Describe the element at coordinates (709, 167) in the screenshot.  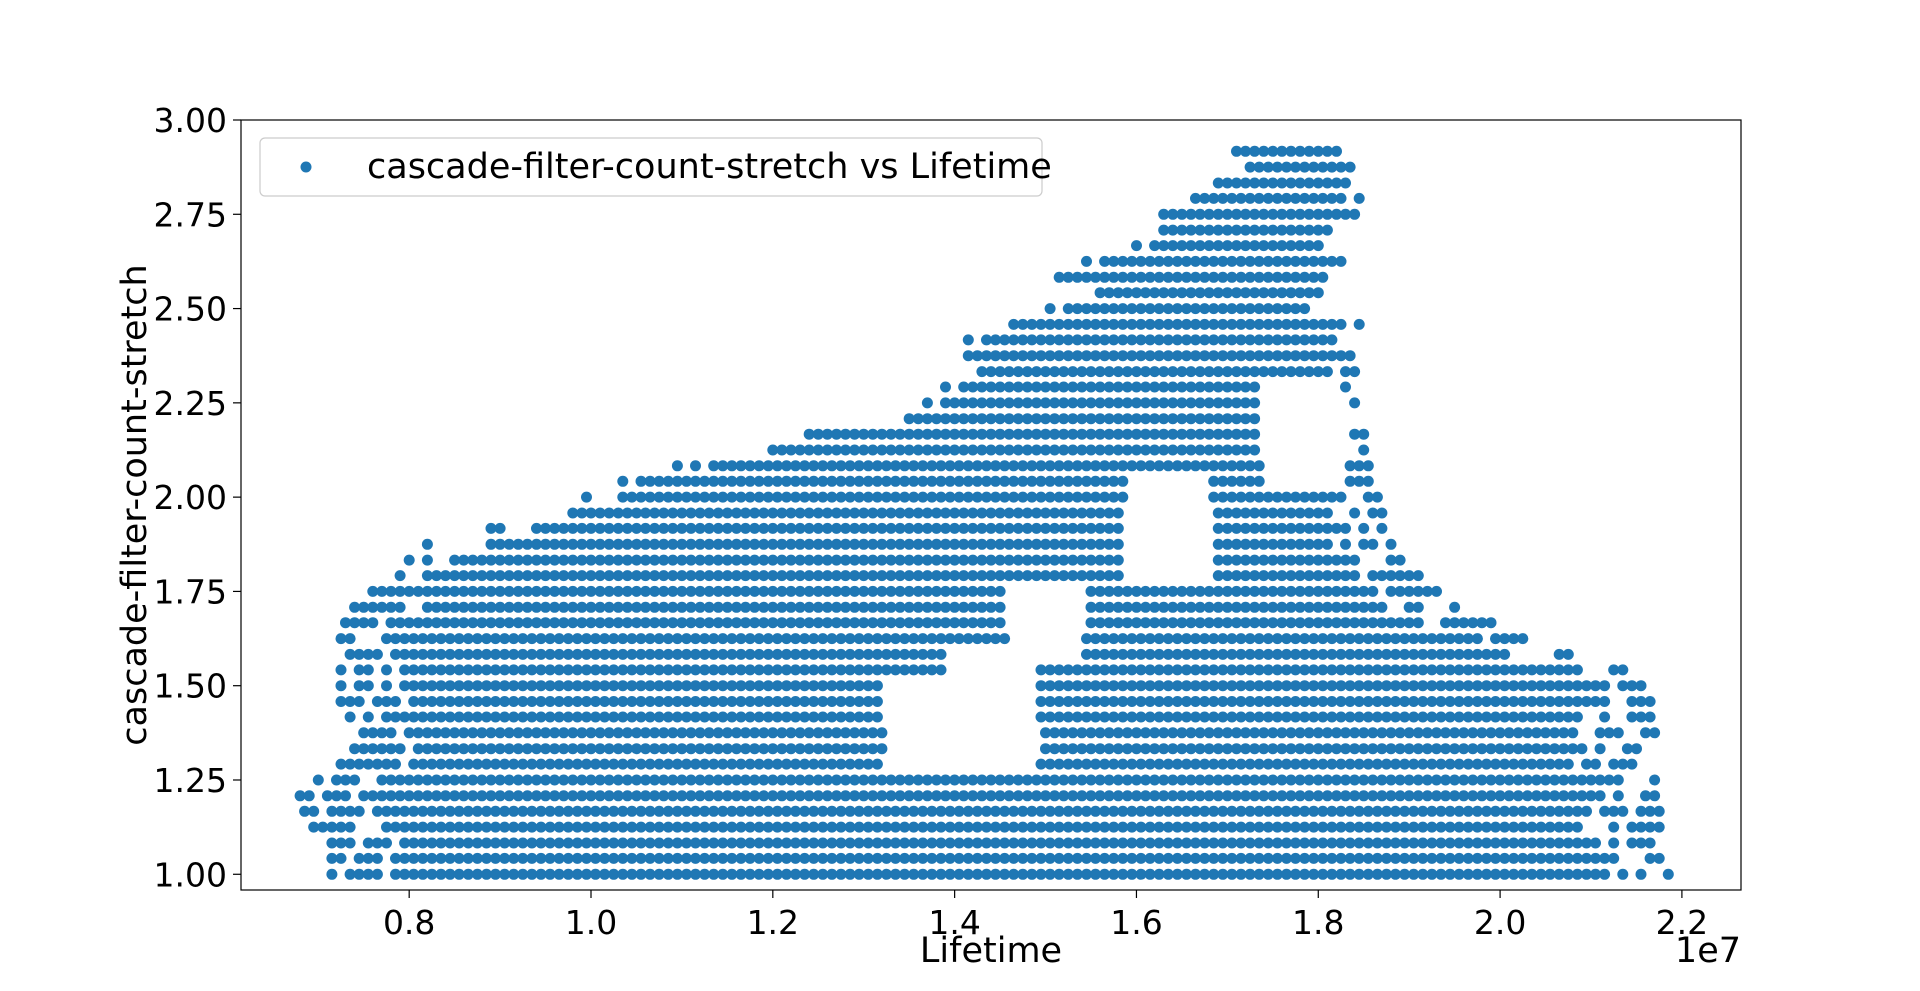
I see `legend-entry-label: cascade-filter-count-stretch vs Lifetime` at that location.